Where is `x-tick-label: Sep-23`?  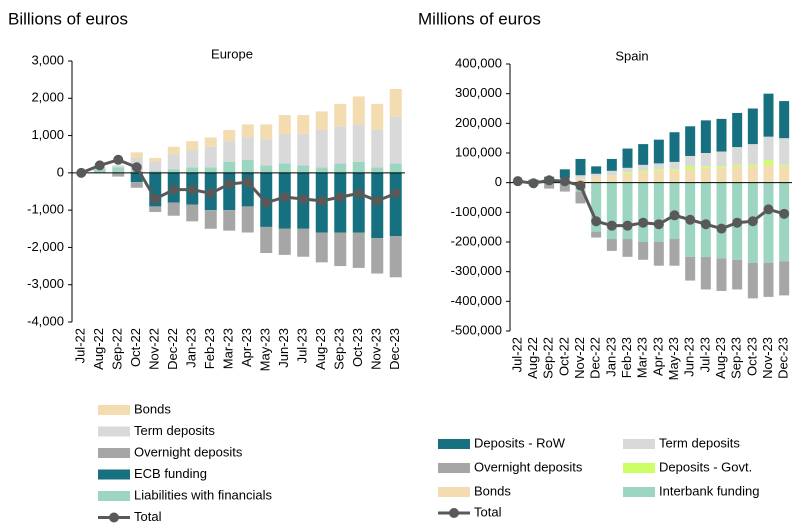 x-tick-label: Sep-23 is located at coordinates (339, 349).